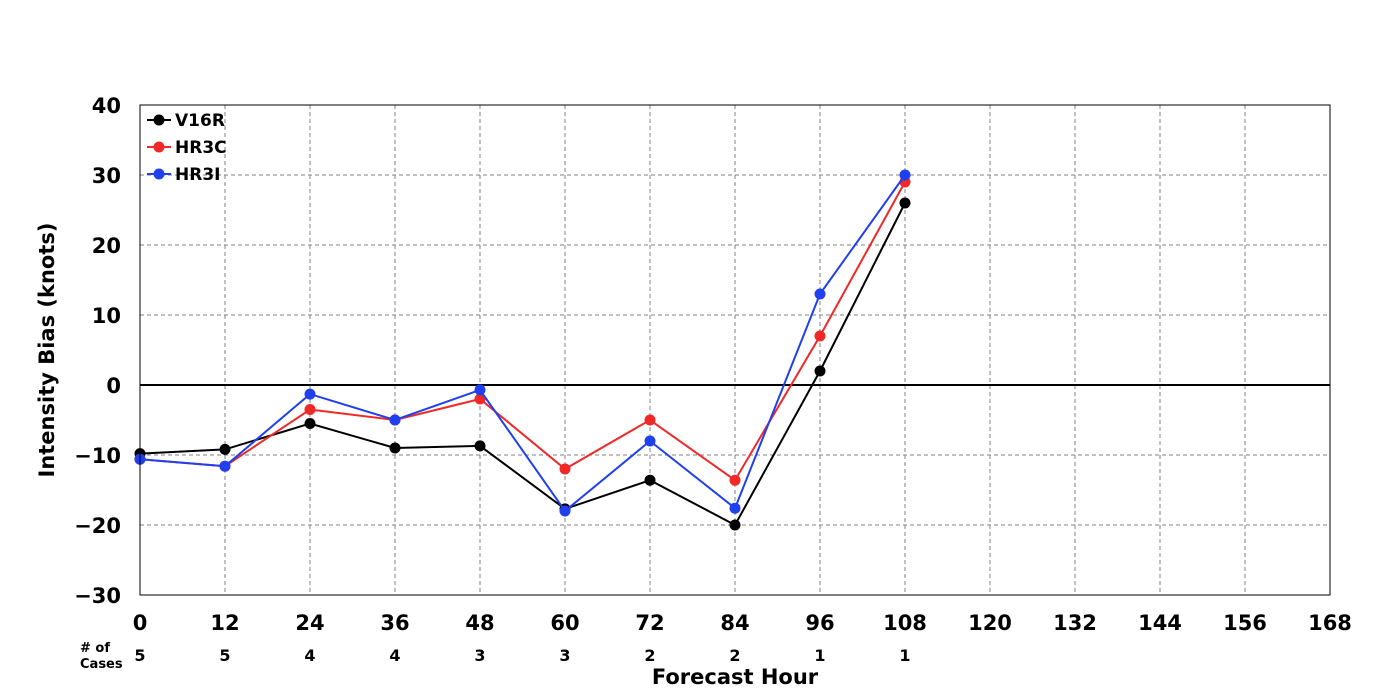  What do you see at coordinates (106, 106) in the screenshot?
I see `y-tick-40: 40` at bounding box center [106, 106].